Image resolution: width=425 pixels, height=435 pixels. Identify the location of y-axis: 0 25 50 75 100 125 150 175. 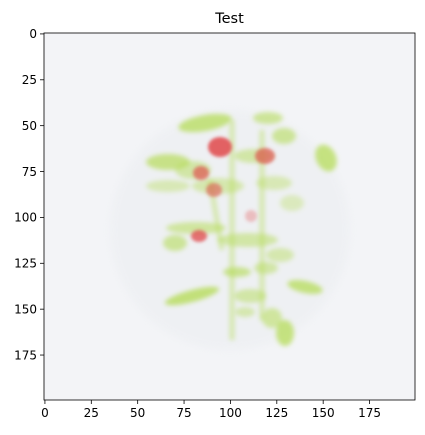
(29, 194).